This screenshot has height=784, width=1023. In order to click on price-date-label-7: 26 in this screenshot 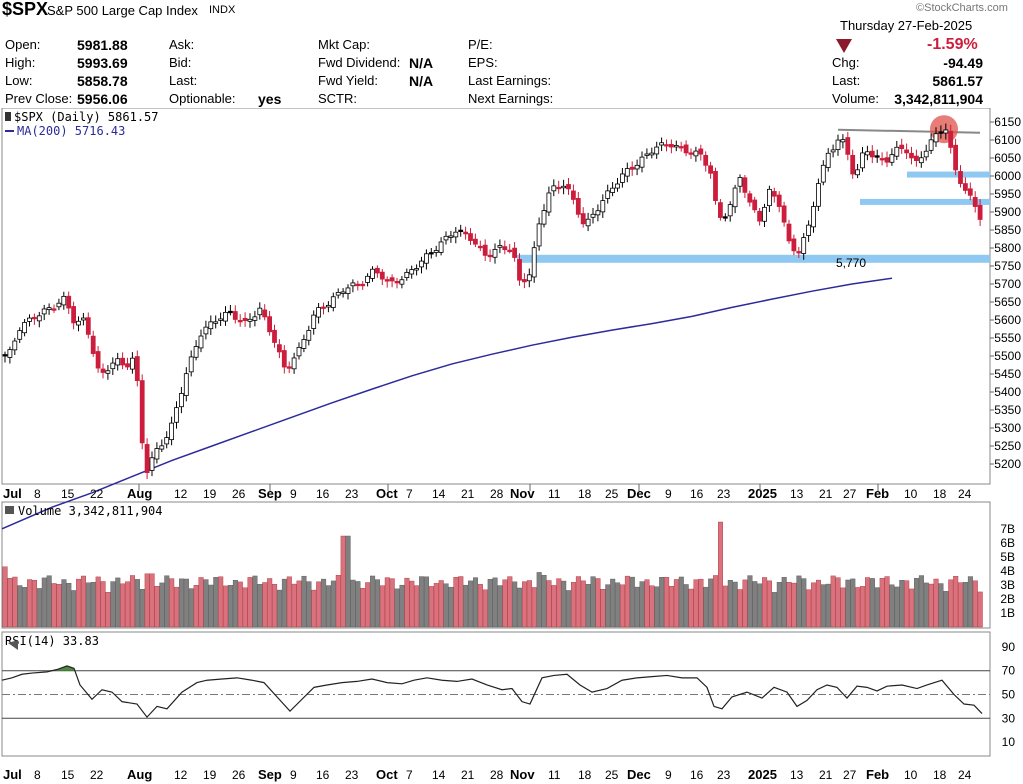, I will do `click(239, 494)`.